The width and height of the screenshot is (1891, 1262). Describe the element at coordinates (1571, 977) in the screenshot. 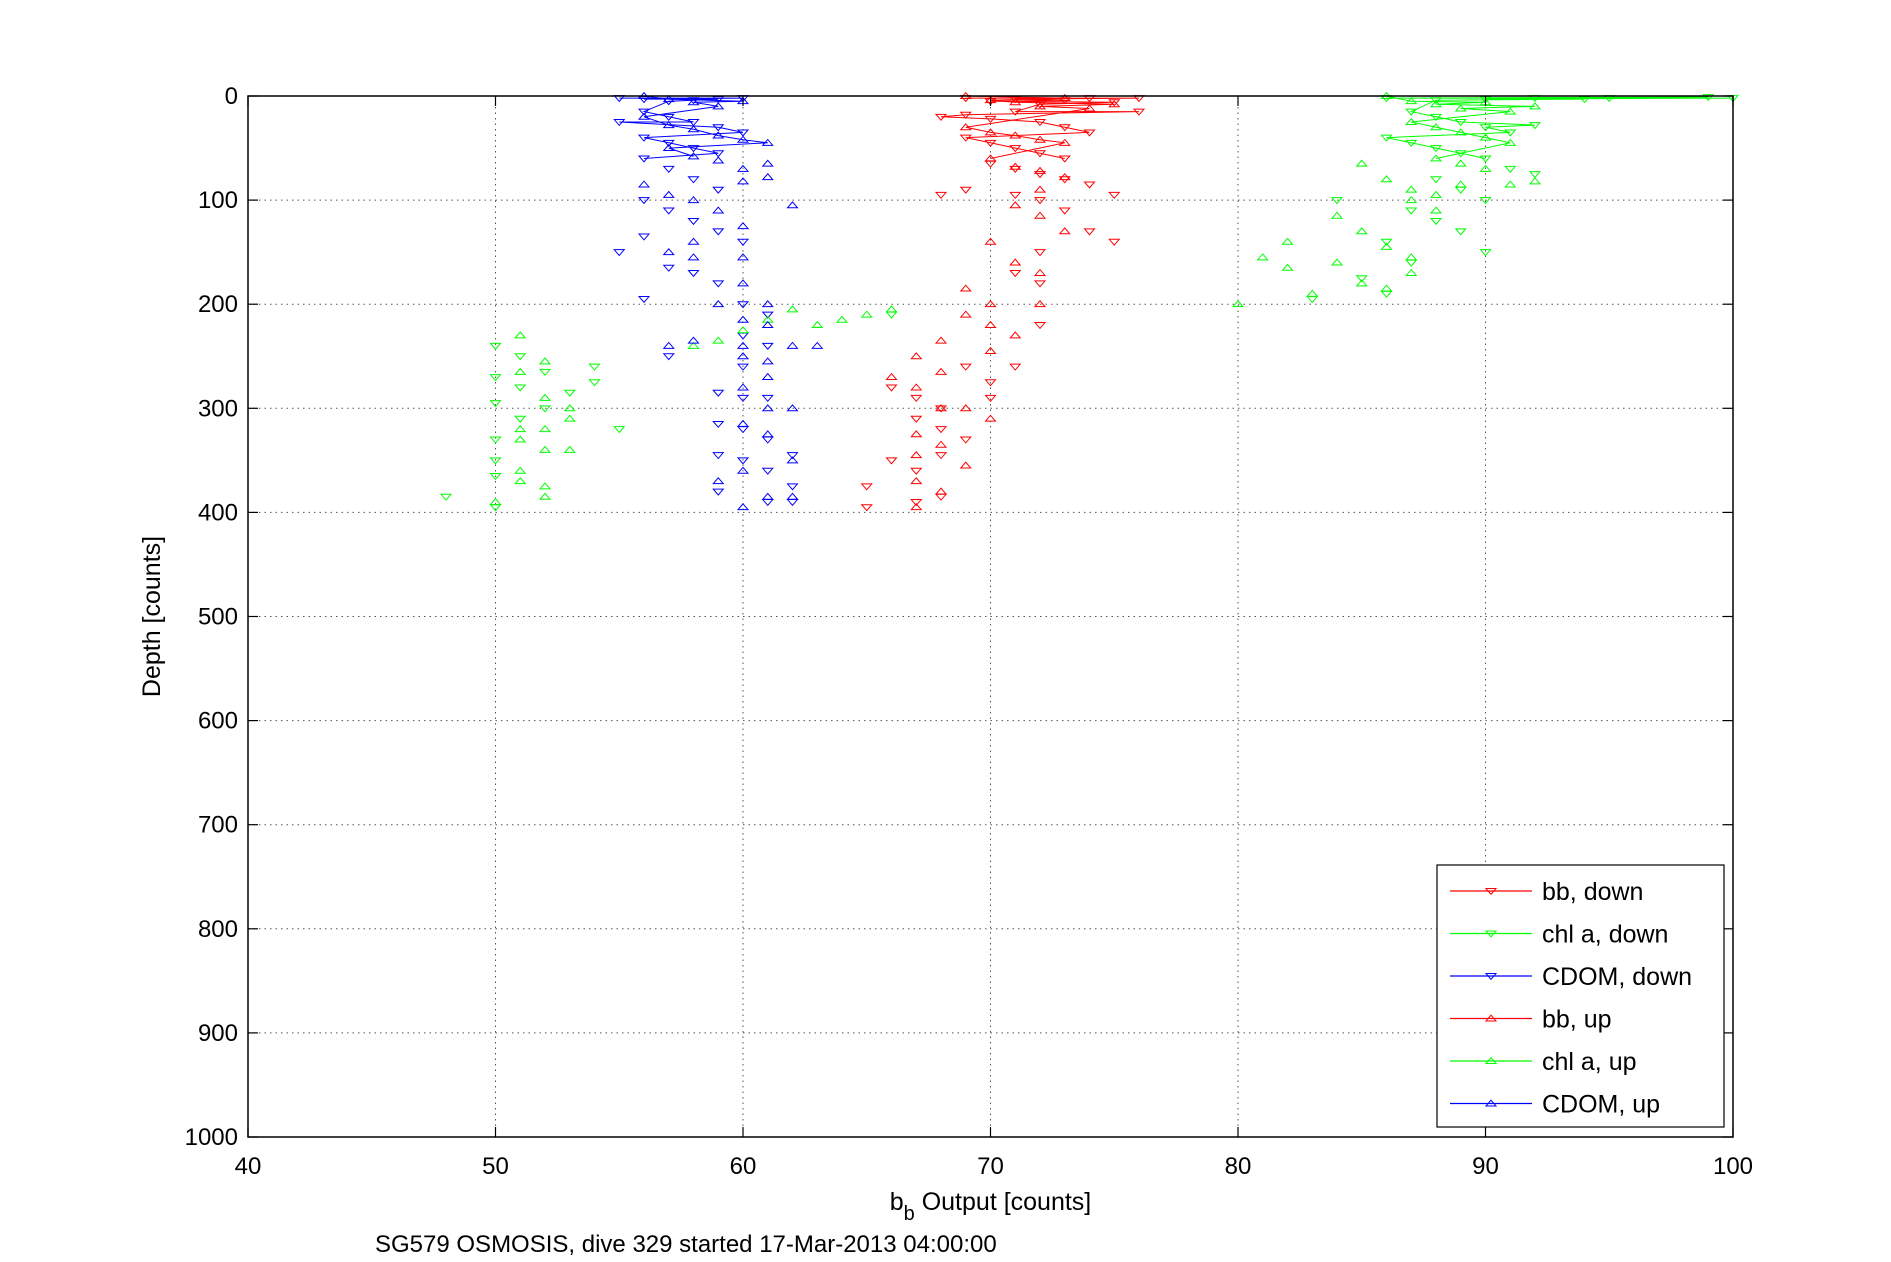

I see `legend-item-cdom-down: CDOM, down` at that location.